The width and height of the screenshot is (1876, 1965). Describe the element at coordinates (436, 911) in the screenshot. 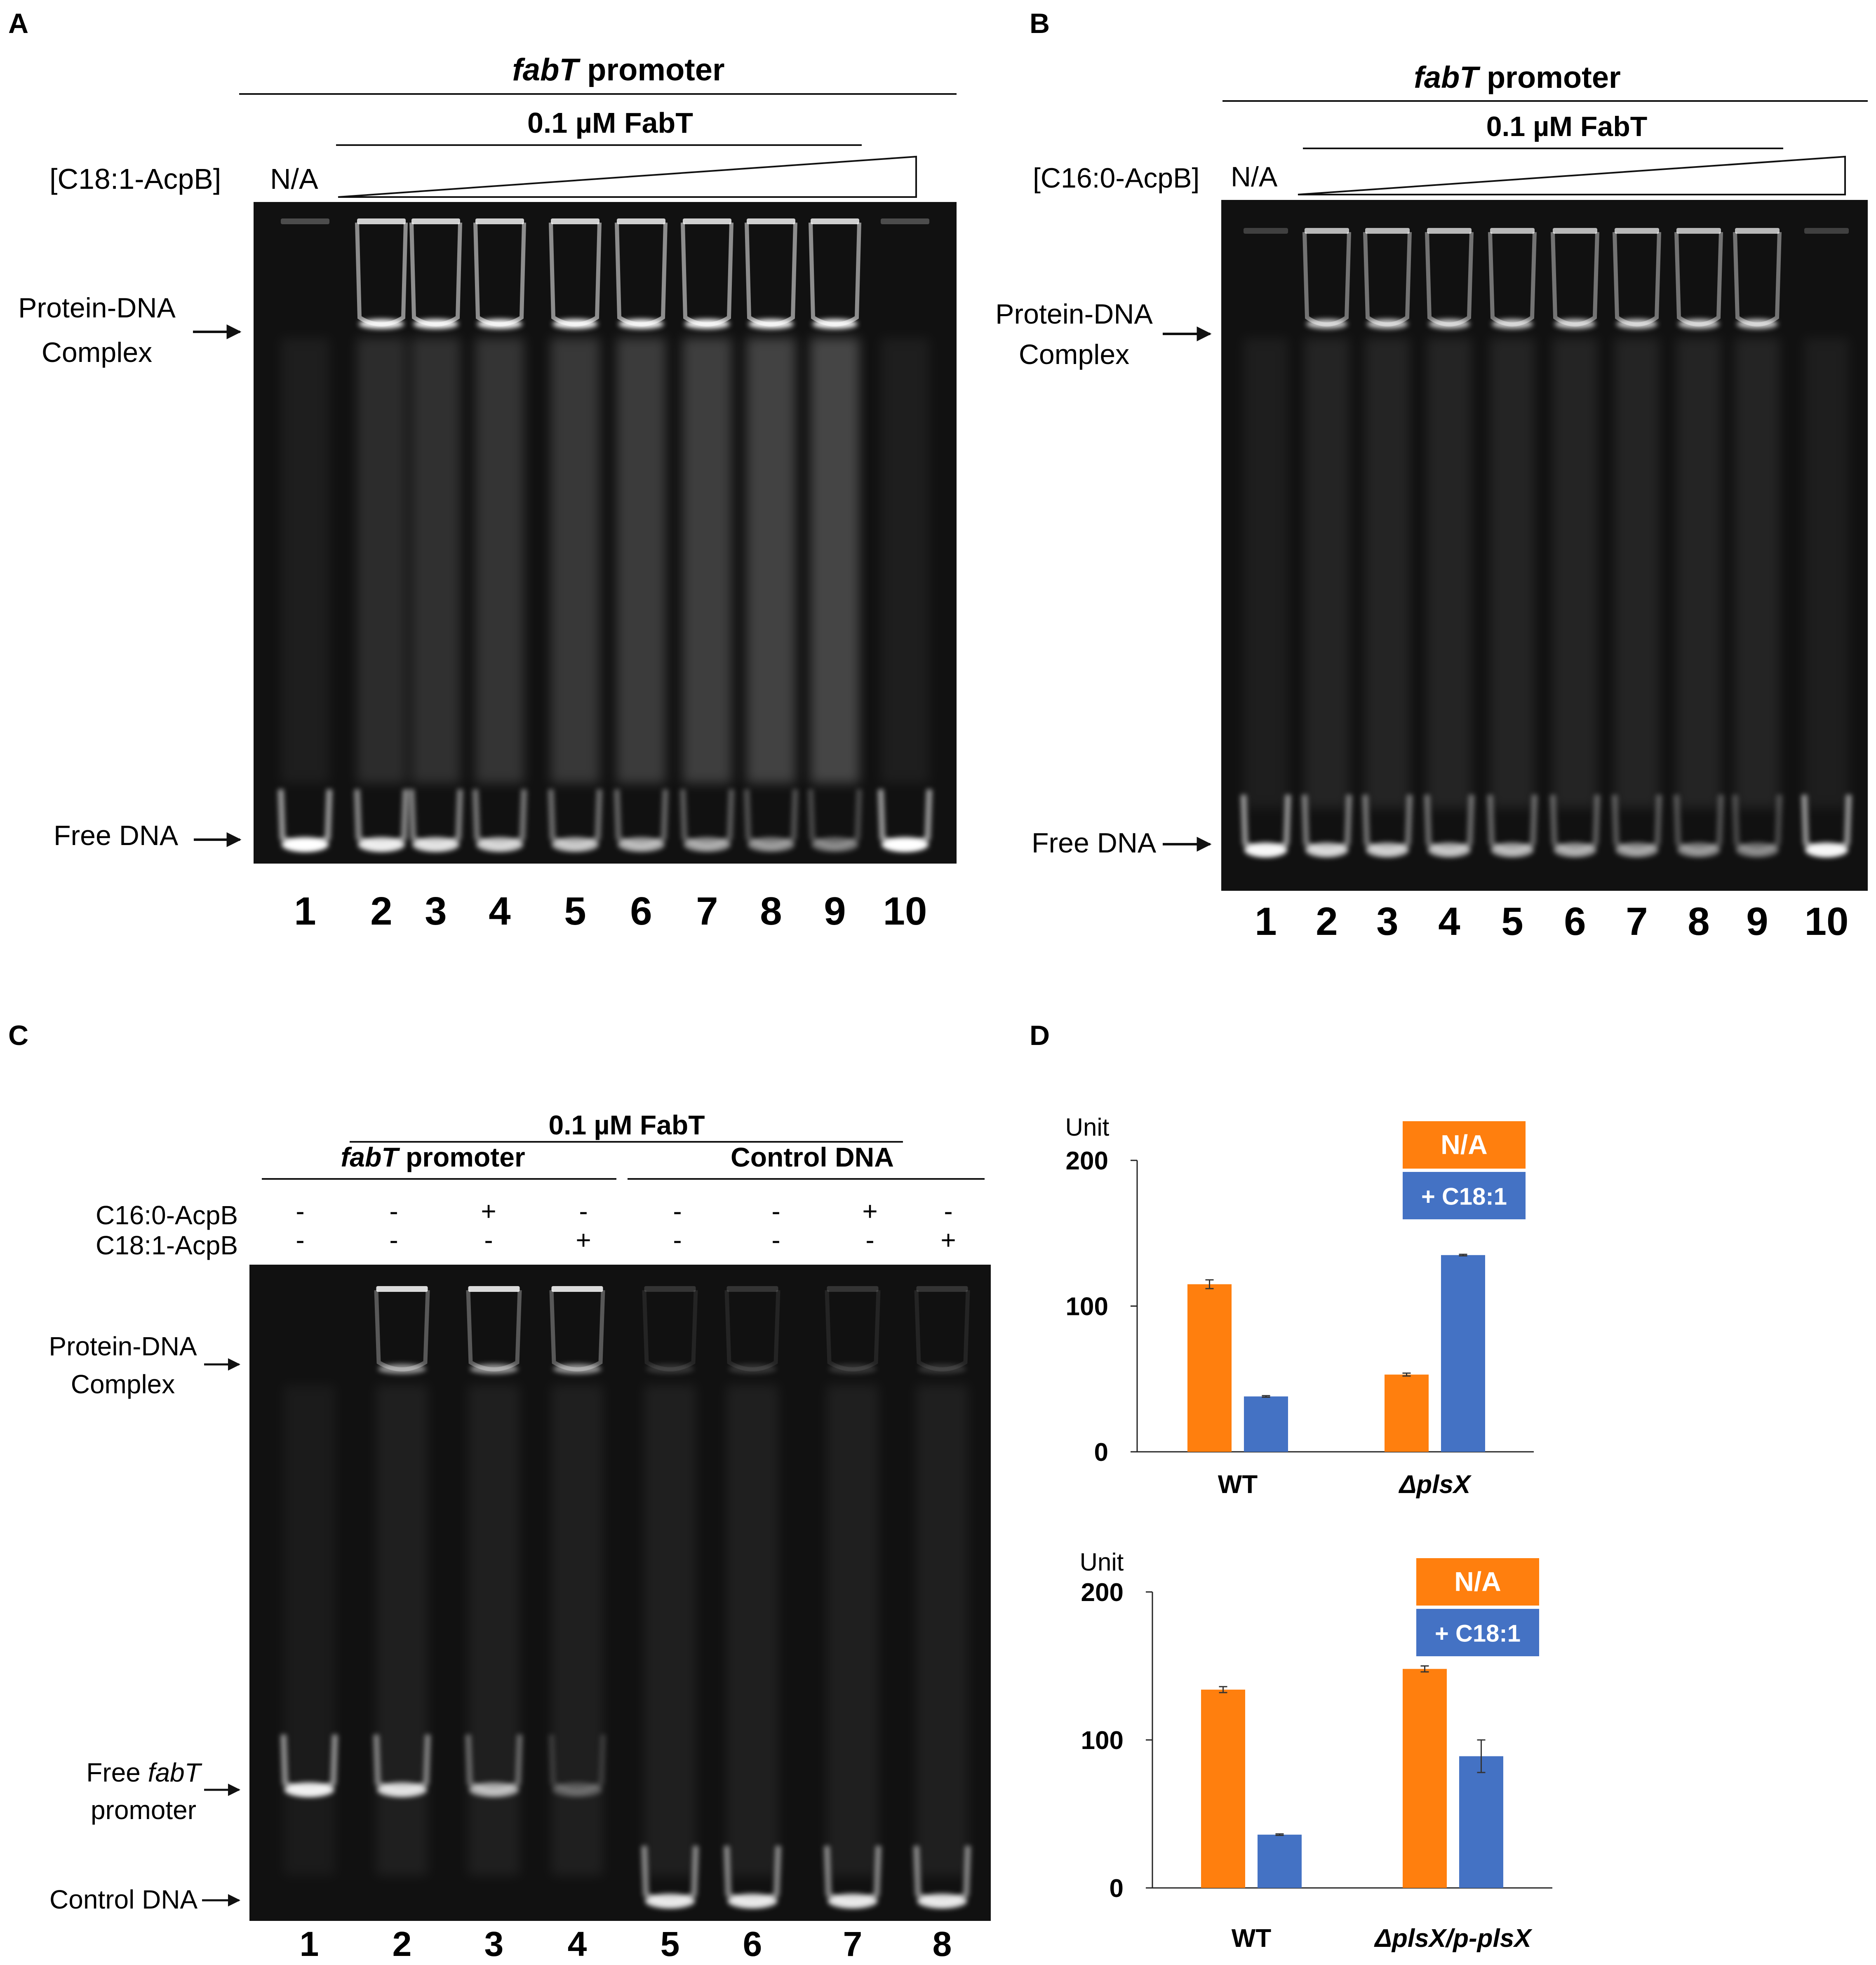

I see `panel-a-lane-number: 3` at that location.